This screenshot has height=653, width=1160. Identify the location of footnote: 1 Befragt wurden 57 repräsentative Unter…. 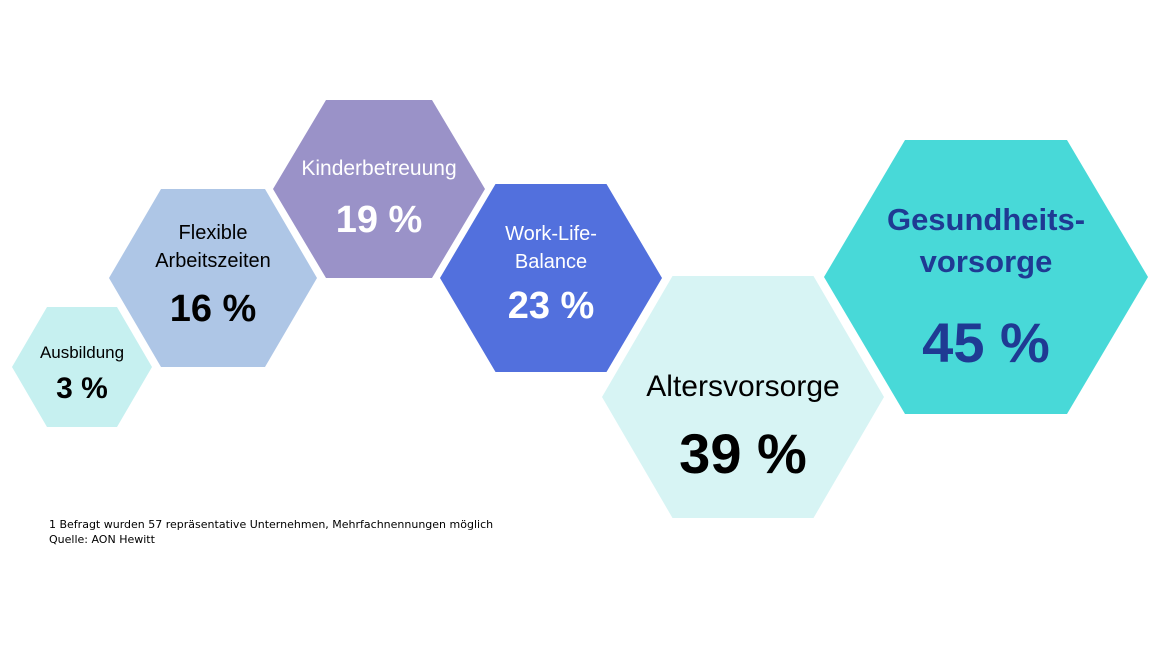
(271, 532).